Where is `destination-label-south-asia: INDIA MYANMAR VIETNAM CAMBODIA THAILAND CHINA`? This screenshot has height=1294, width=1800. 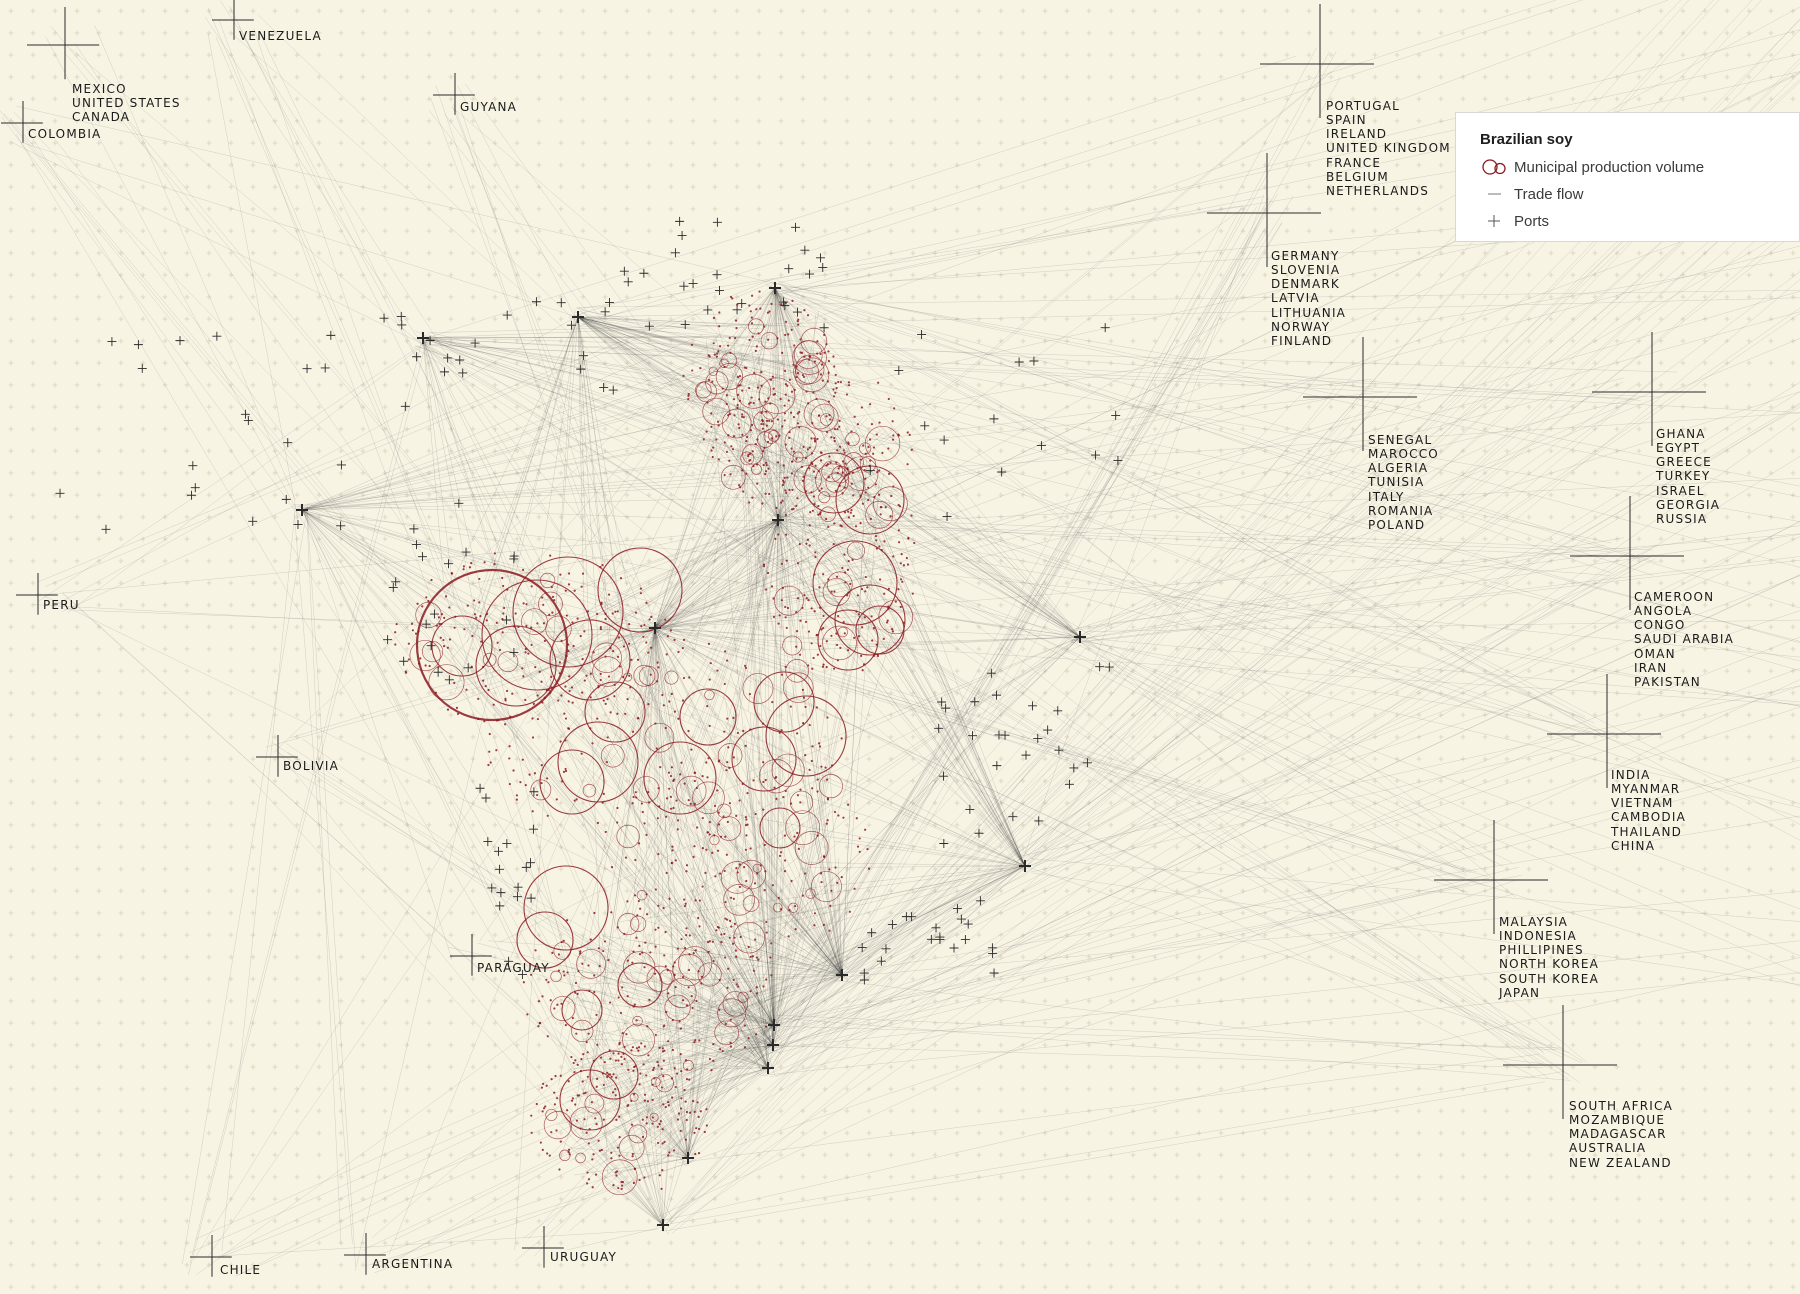
destination-label-south-asia: INDIA MYANMAR VIETNAM CAMBODIA THAILAND CHINA is located at coordinates (1648, 810).